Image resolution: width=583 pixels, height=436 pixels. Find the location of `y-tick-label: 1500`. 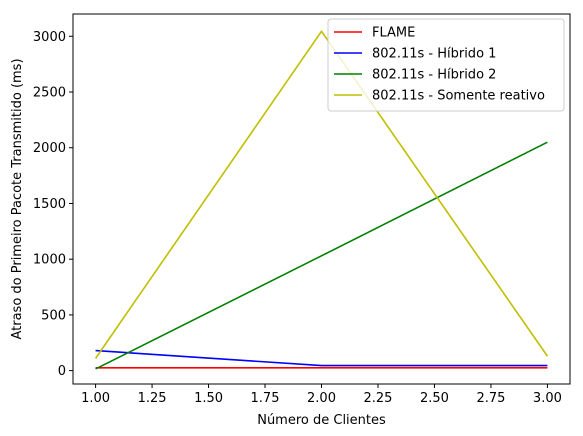

y-tick-label: 1500 is located at coordinates (49, 204).